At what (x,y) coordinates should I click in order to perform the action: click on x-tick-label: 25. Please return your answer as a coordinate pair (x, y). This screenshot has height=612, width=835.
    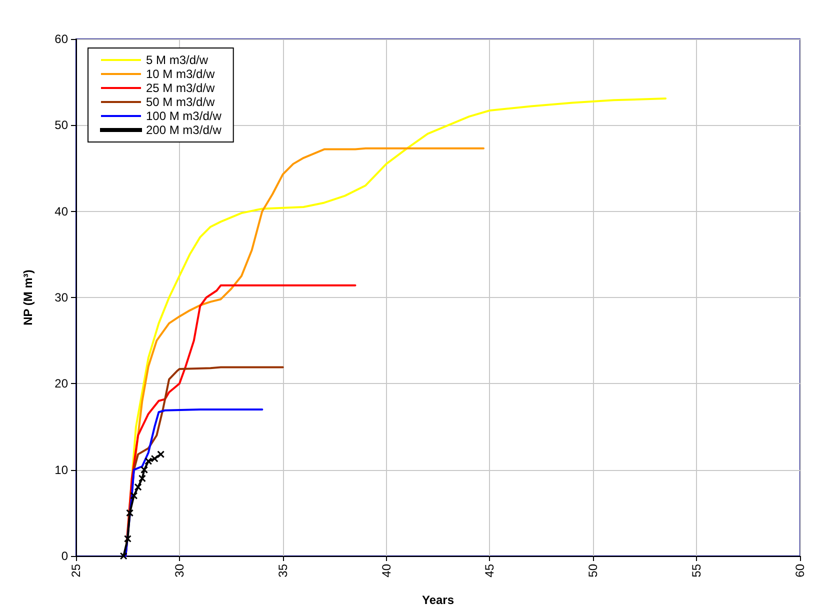
    Looking at the image, I should click on (76, 571).